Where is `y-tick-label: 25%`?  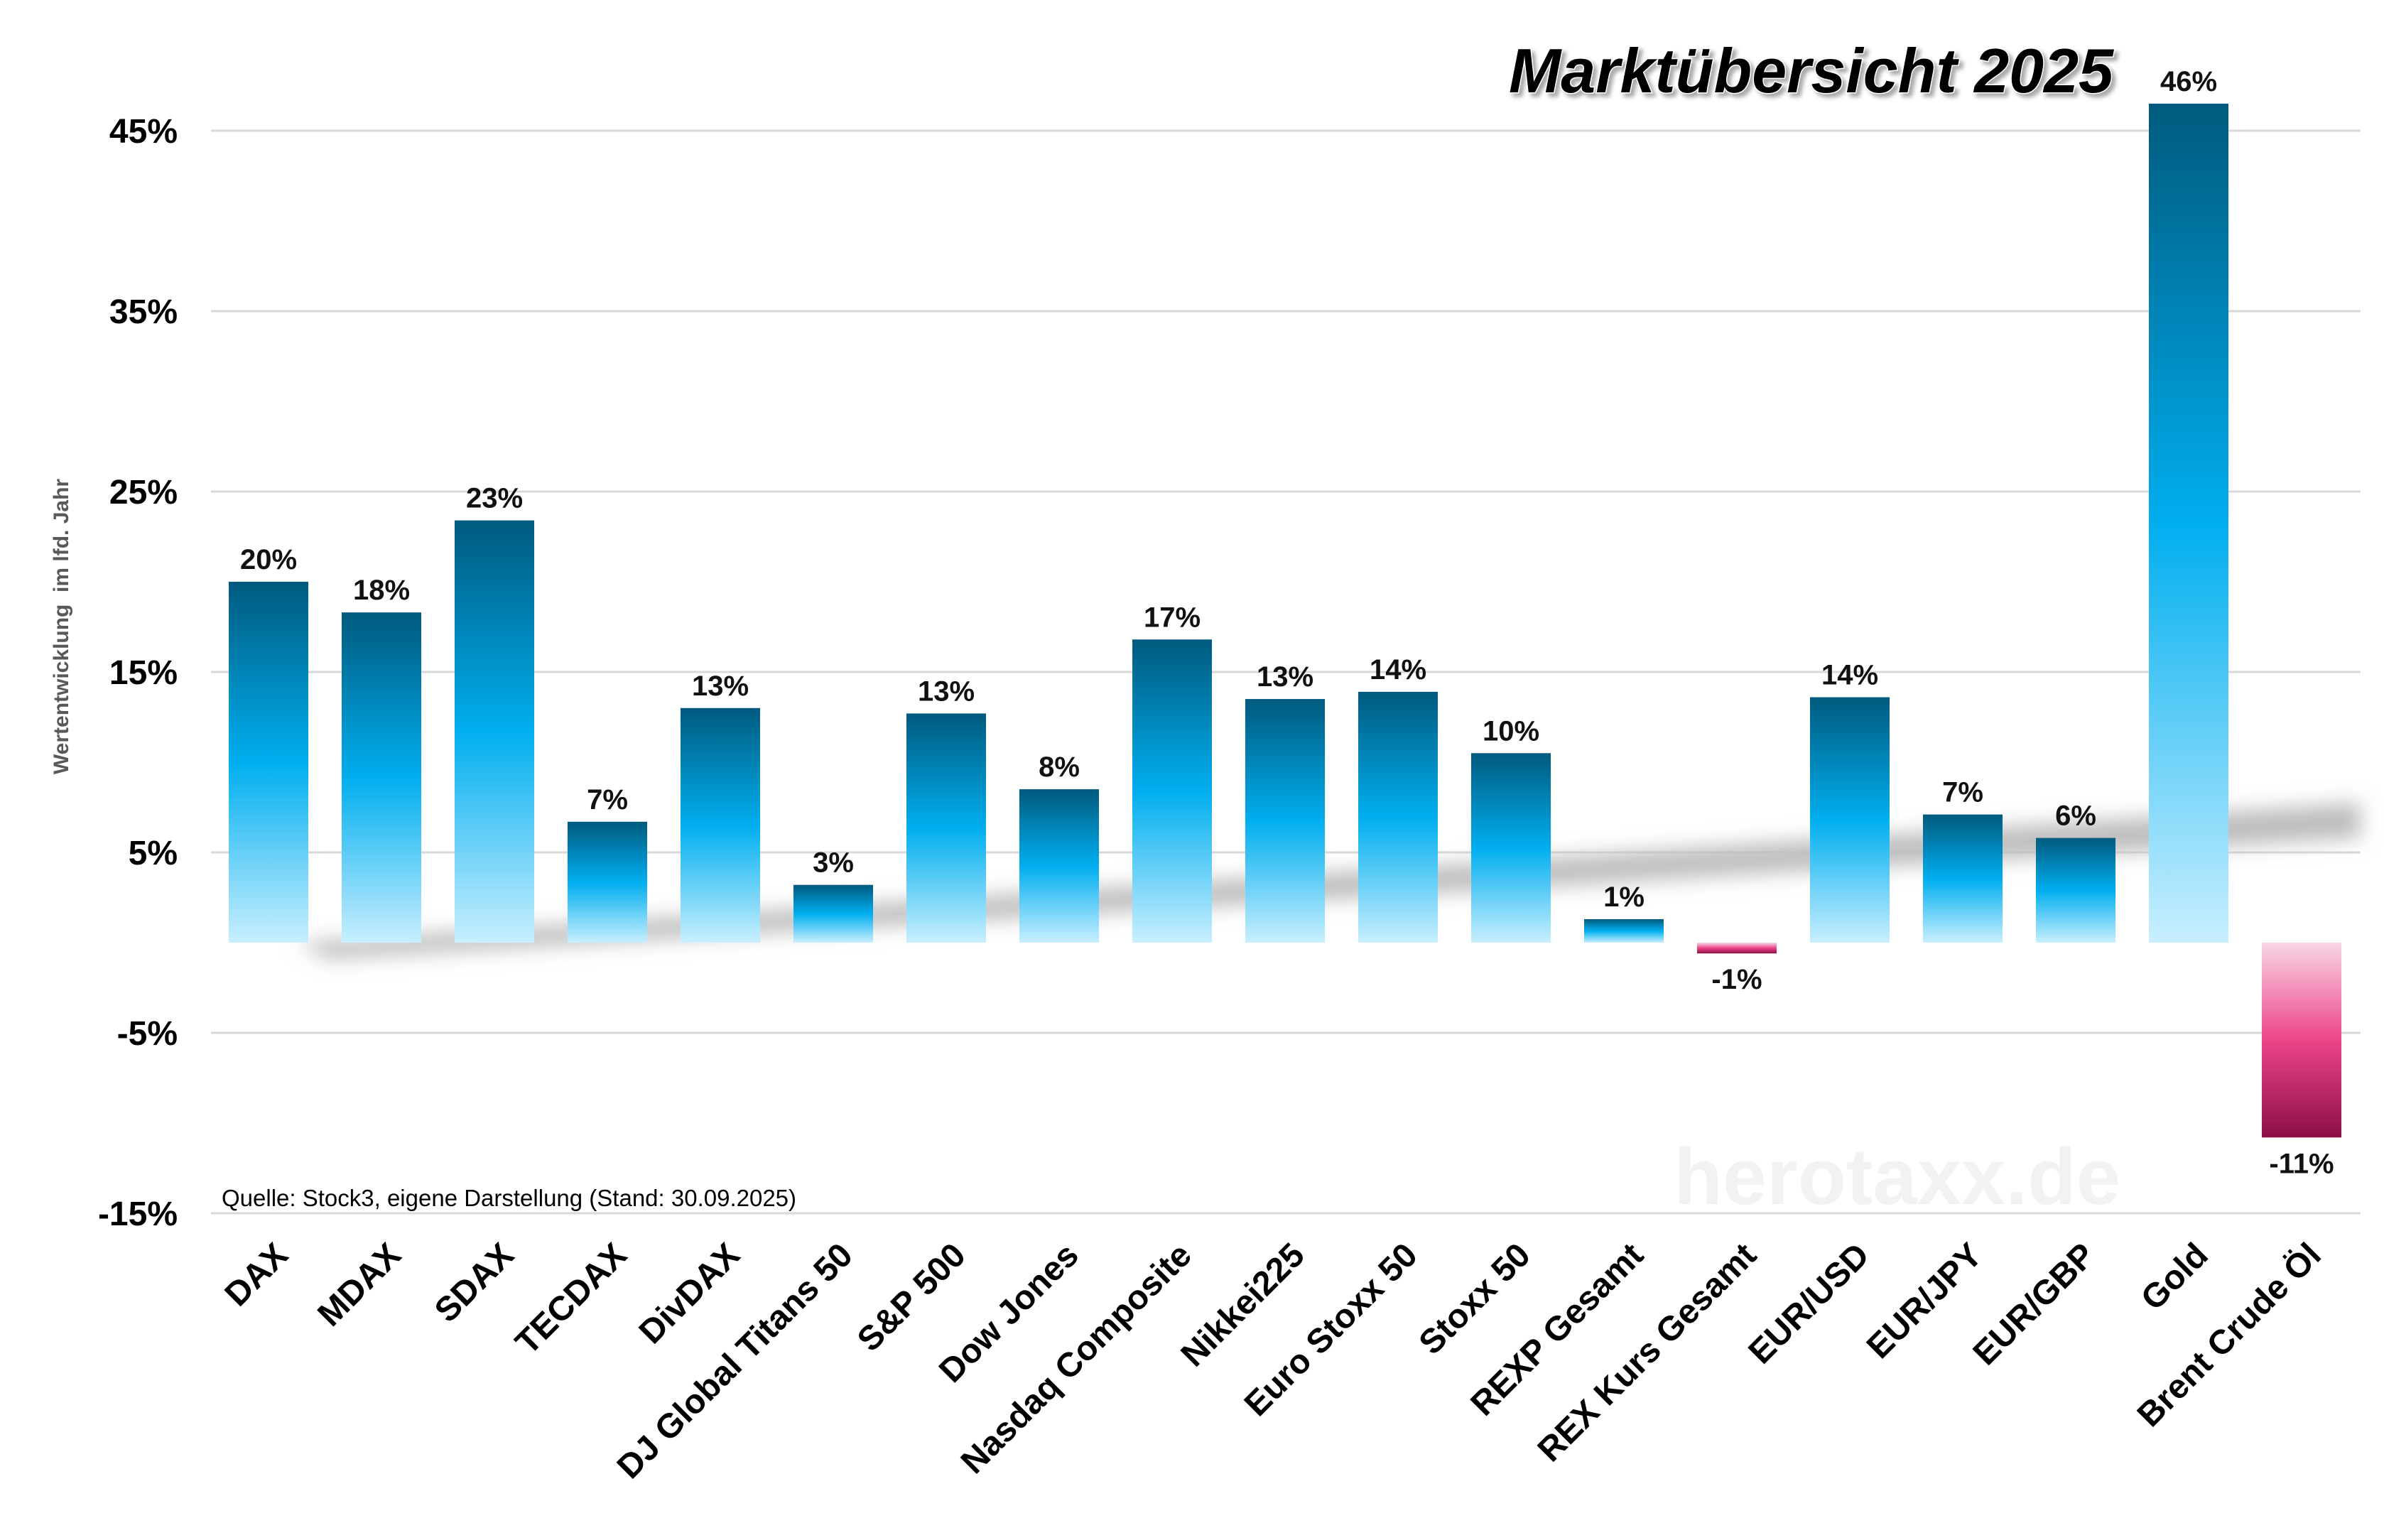 y-tick-label: 25% is located at coordinates (143, 492).